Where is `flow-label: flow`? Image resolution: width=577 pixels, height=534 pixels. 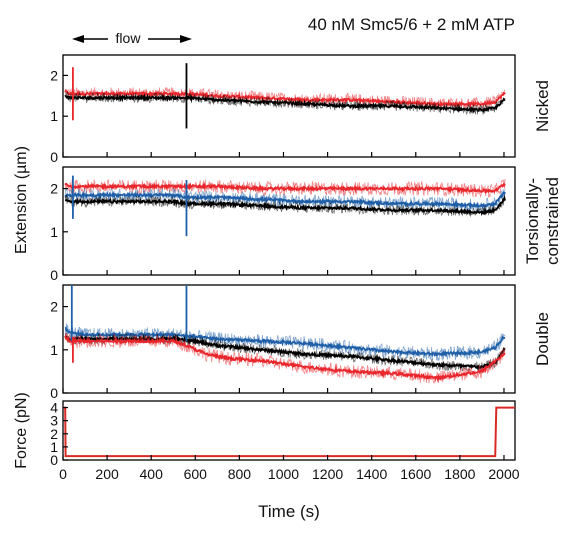
flow-label: flow is located at coordinates (129, 38).